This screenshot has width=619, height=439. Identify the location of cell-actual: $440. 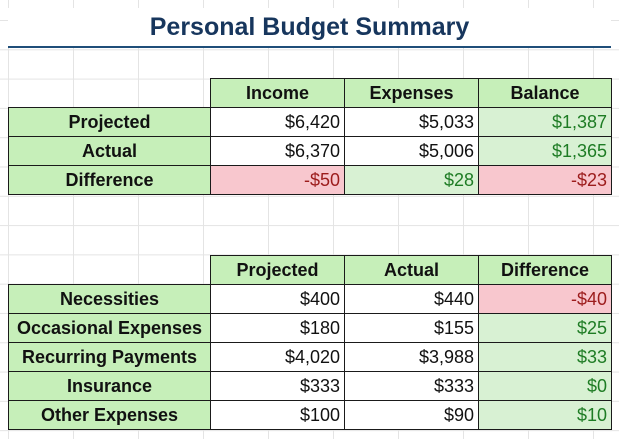
(411, 299).